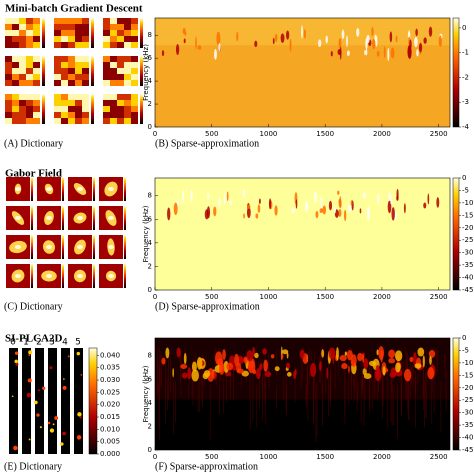 This screenshot has width=474, height=473. What do you see at coordinates (465, 102) in the screenshot?
I see `colorbar-tick-label: -3` at bounding box center [465, 102].